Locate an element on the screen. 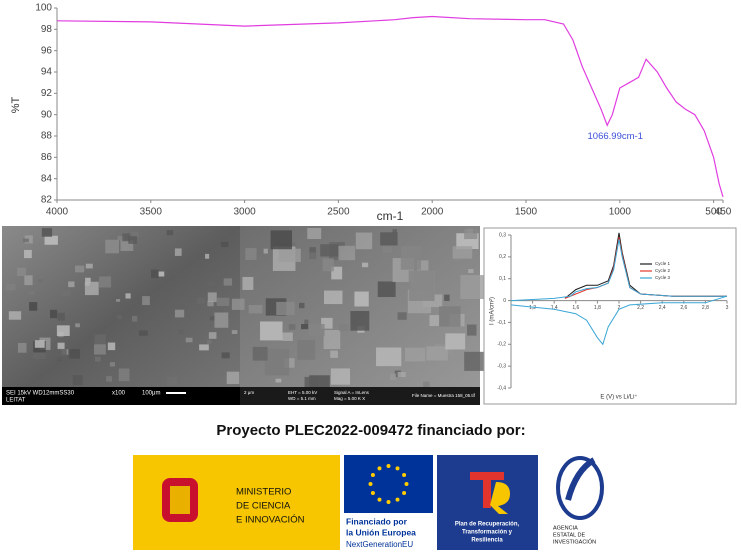  logo-text: NextGenerationEU is located at coordinates (379, 544).